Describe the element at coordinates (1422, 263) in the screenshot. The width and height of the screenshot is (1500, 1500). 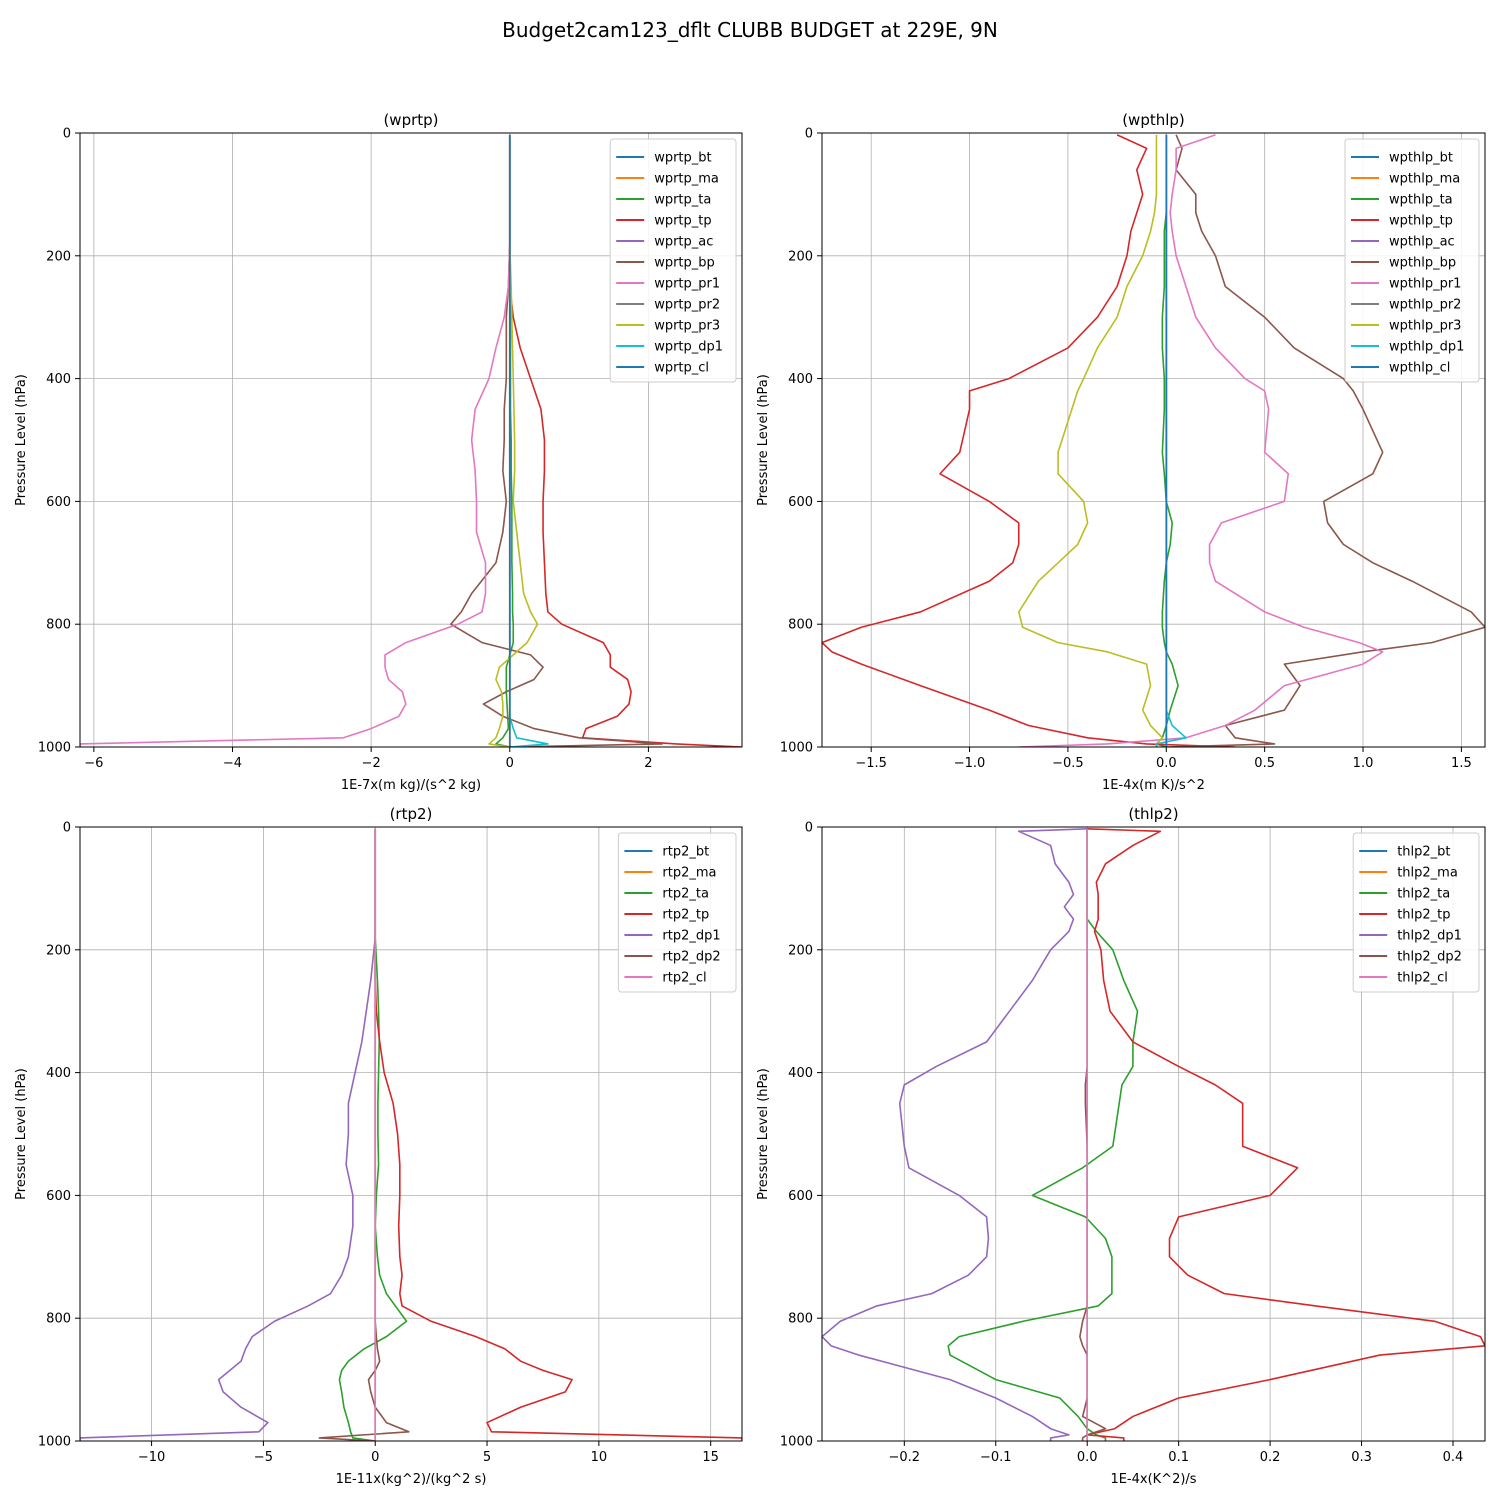
I see `legend-label: wpthlp_bp` at that location.